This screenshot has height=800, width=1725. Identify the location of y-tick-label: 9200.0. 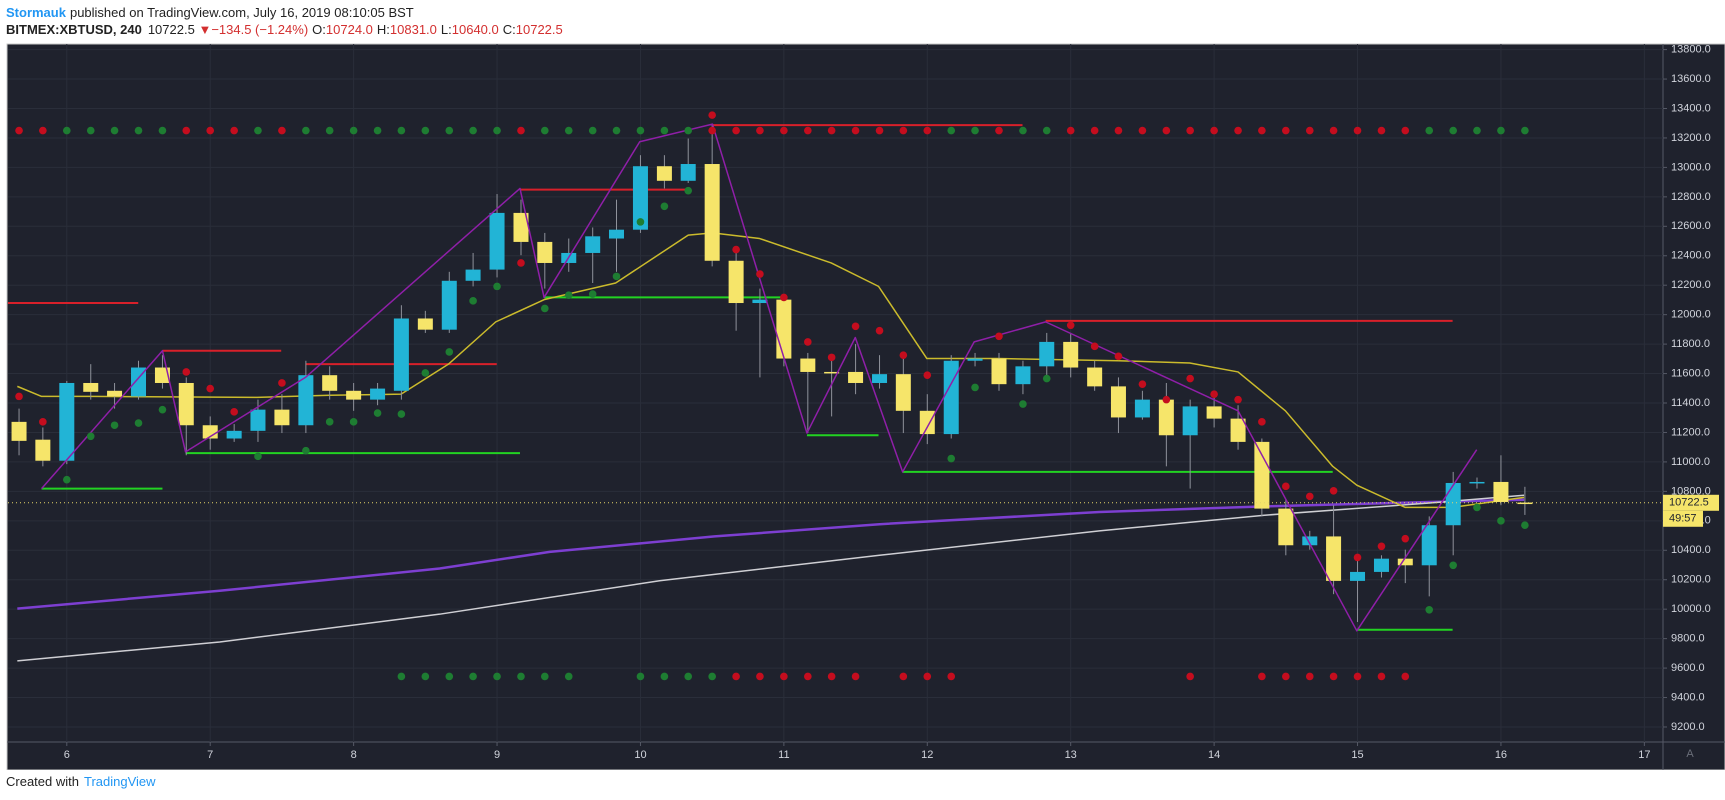
(1688, 727).